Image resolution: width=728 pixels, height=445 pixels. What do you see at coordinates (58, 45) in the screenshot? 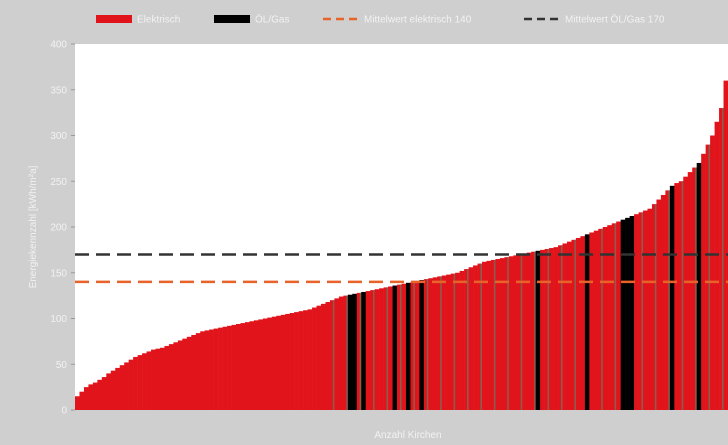
I see `y-tick-label: 400` at bounding box center [58, 45].